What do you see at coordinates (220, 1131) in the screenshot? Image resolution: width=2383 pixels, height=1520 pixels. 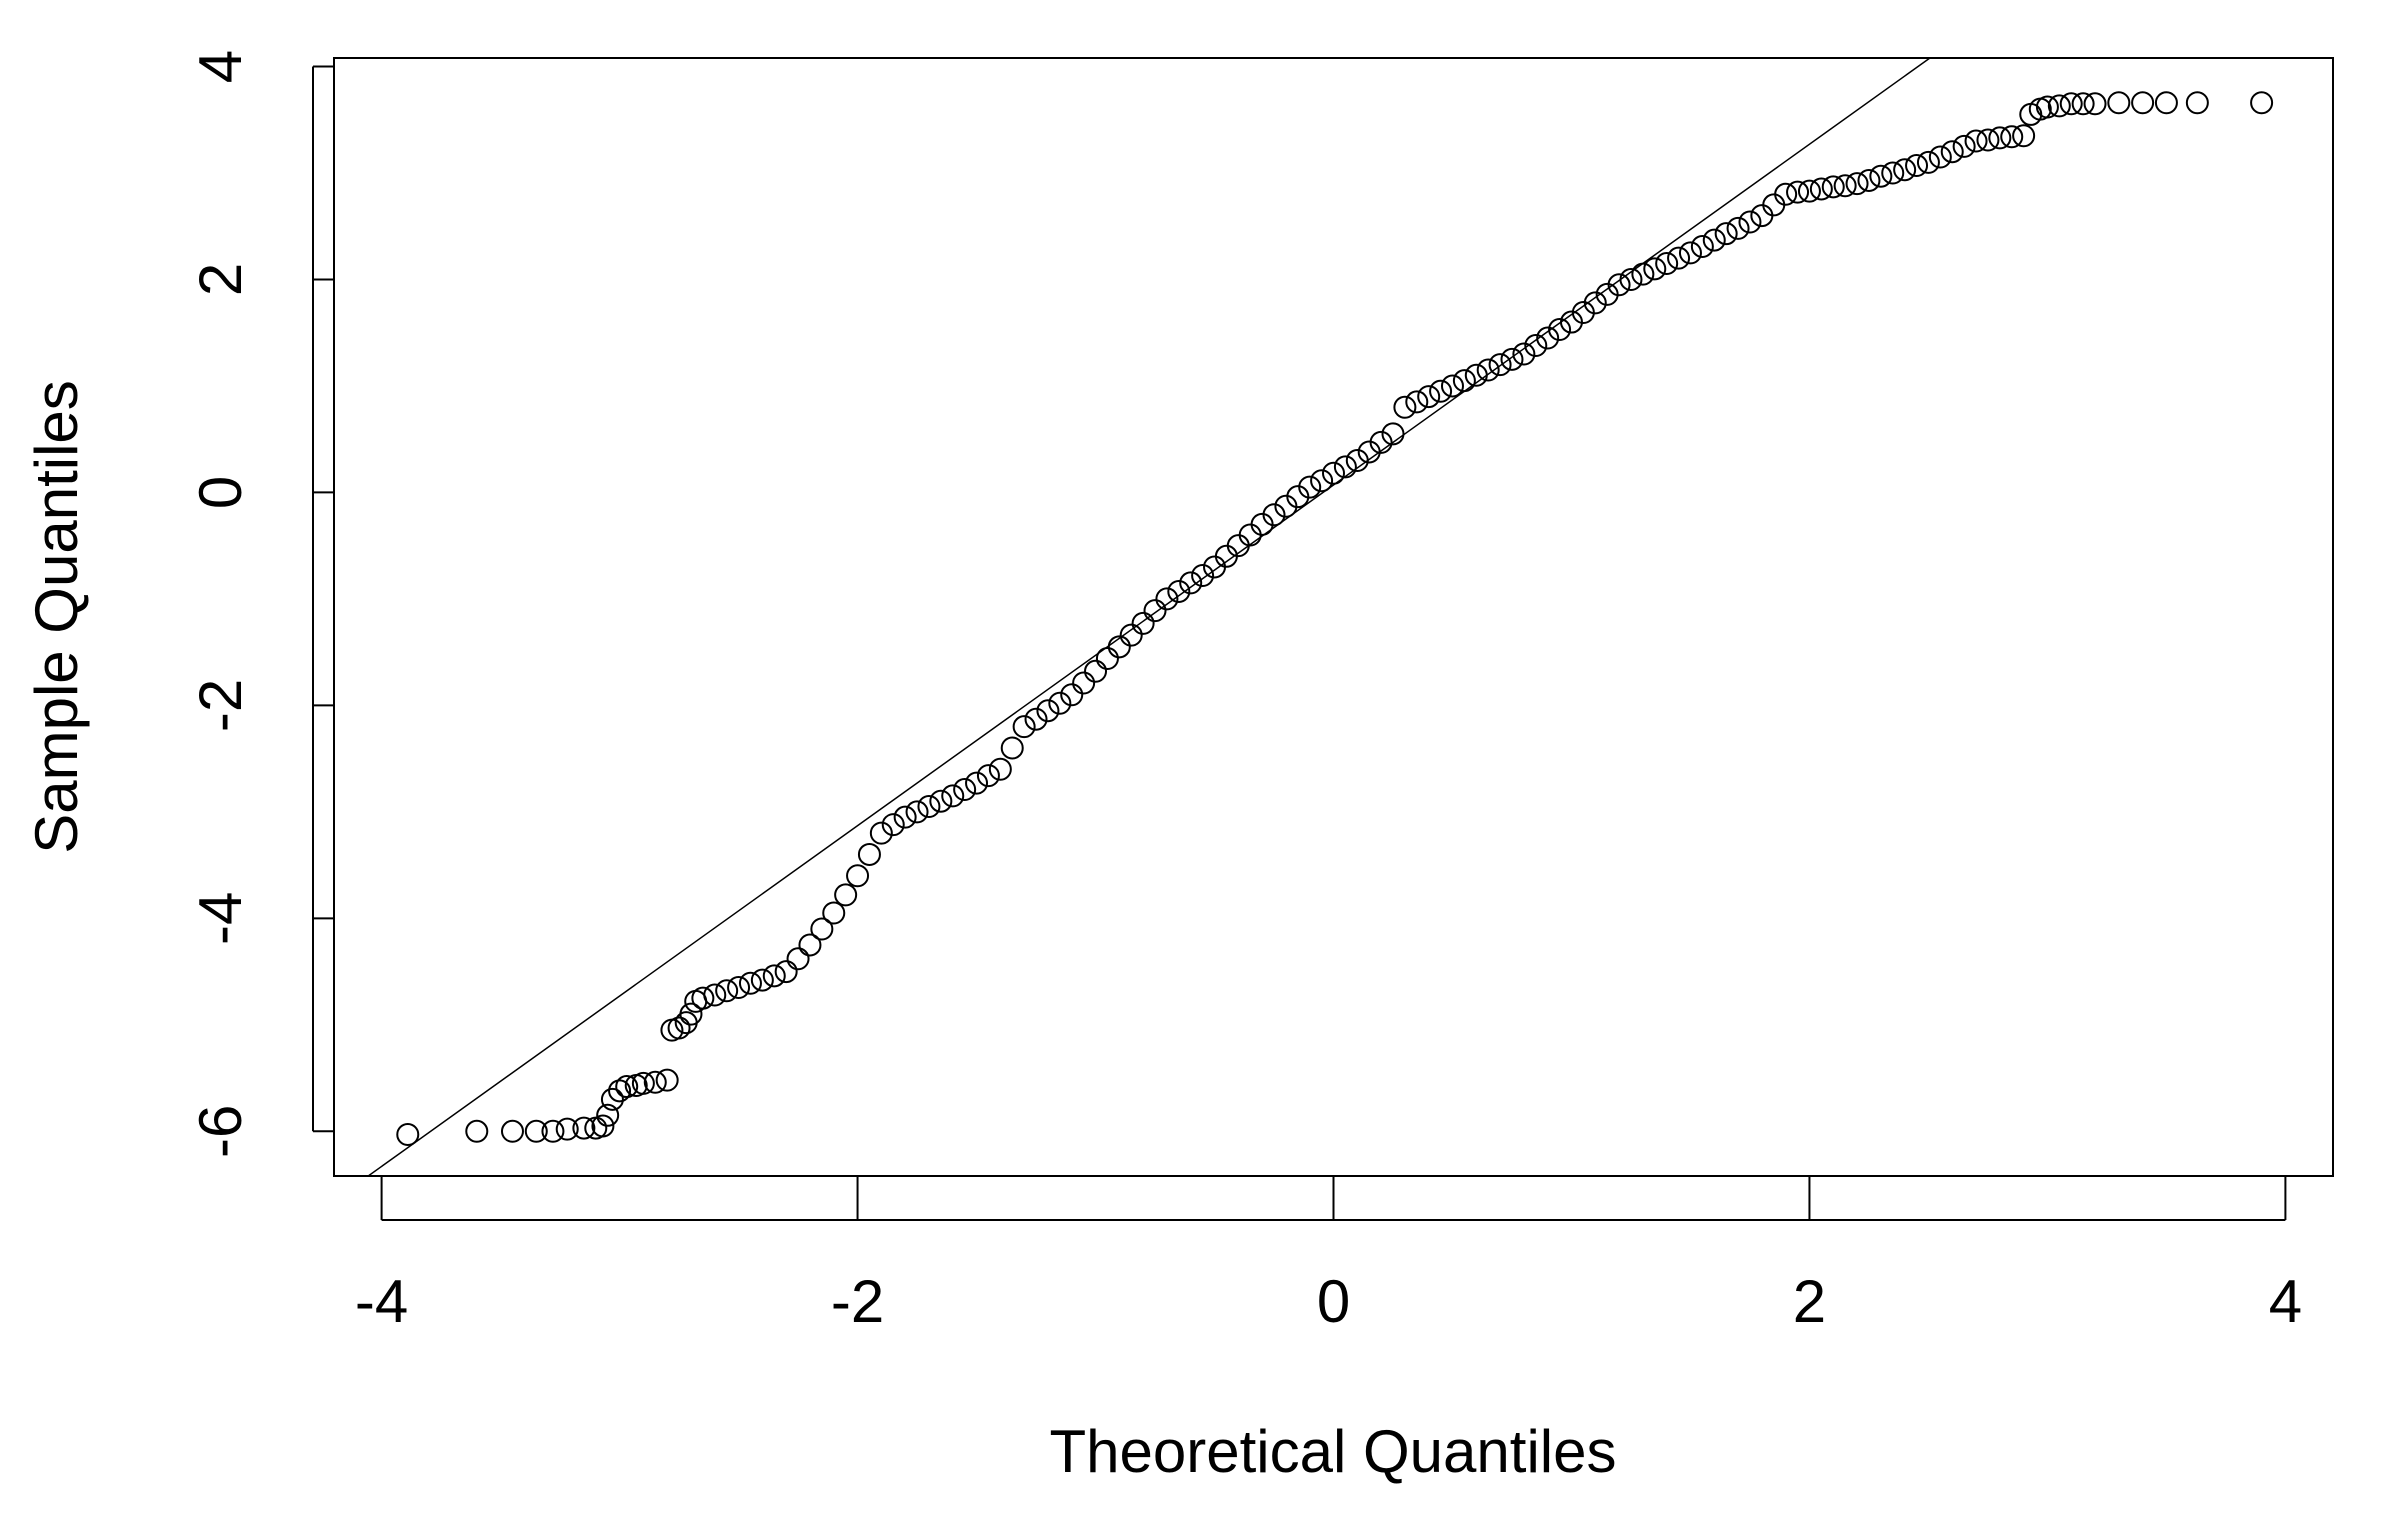 I see `y-tick-label: -6` at bounding box center [220, 1131].